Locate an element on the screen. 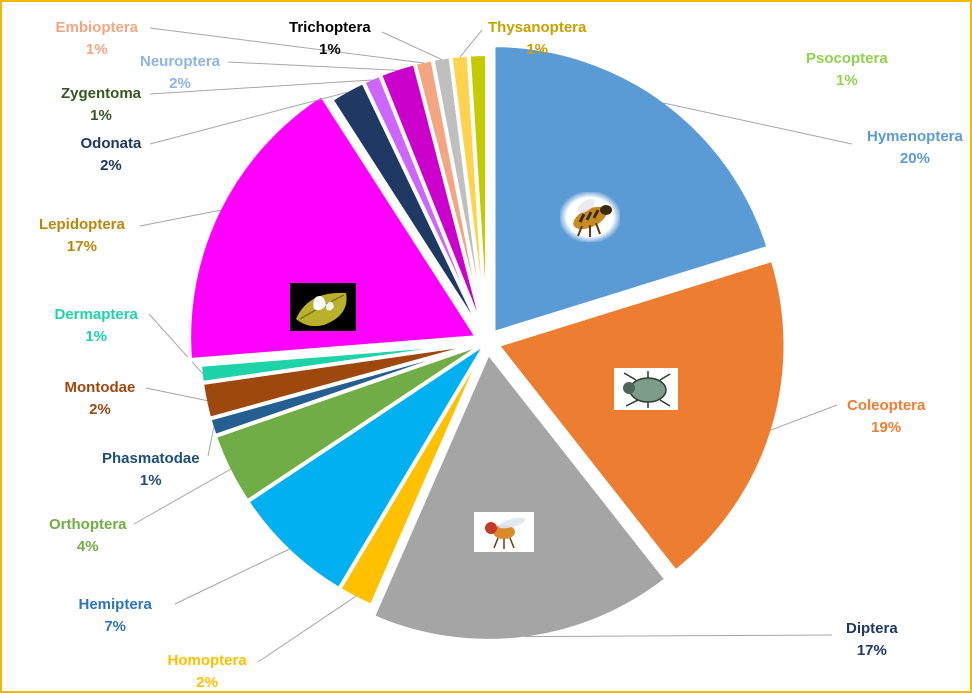 This screenshot has width=972, height=693. slice-label-name: Hemiptera is located at coordinates (115, 604).